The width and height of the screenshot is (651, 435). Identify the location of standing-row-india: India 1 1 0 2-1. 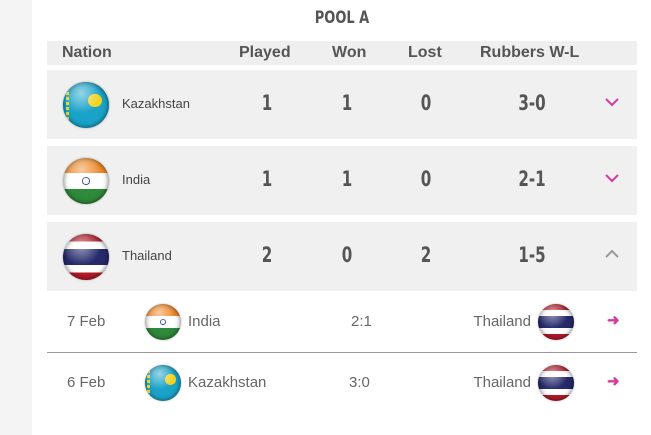
(342, 180).